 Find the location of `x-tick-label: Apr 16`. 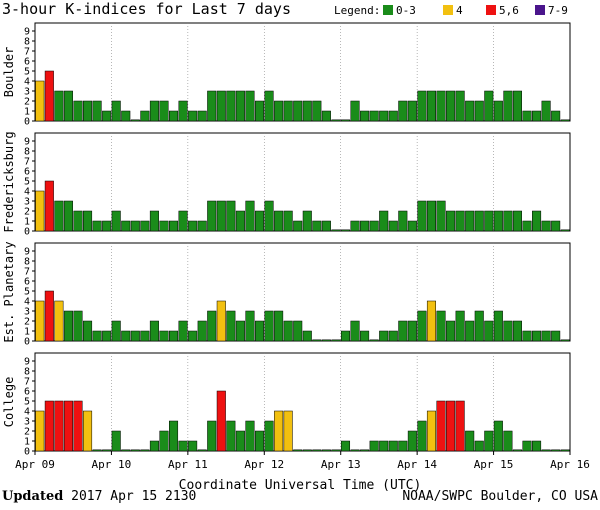

x-tick-label: Apr 16 is located at coordinates (570, 464).